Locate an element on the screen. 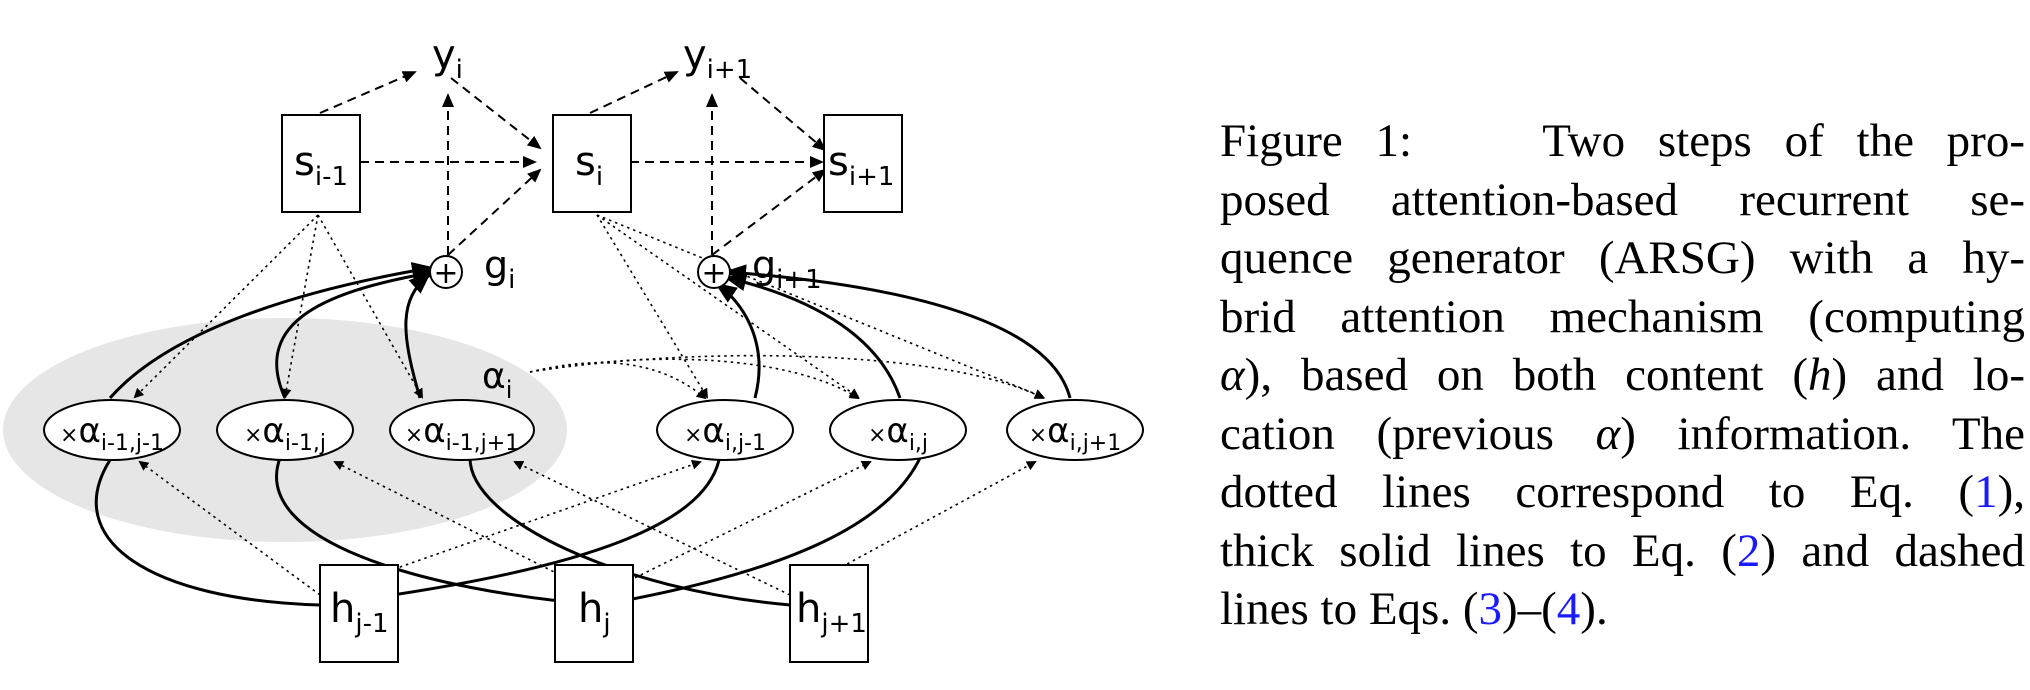 The height and width of the screenshot is (690, 2030). hidden-label-j1: hj+1 is located at coordinates (831, 612).